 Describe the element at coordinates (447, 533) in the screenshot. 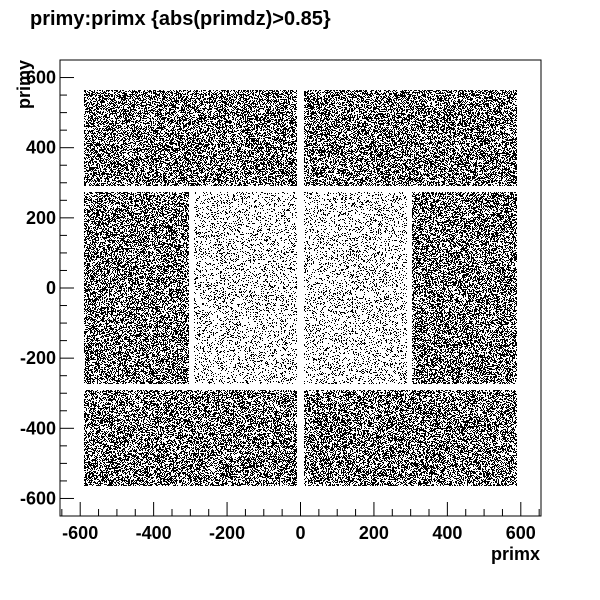

I see `x-tick-label: 400` at that location.